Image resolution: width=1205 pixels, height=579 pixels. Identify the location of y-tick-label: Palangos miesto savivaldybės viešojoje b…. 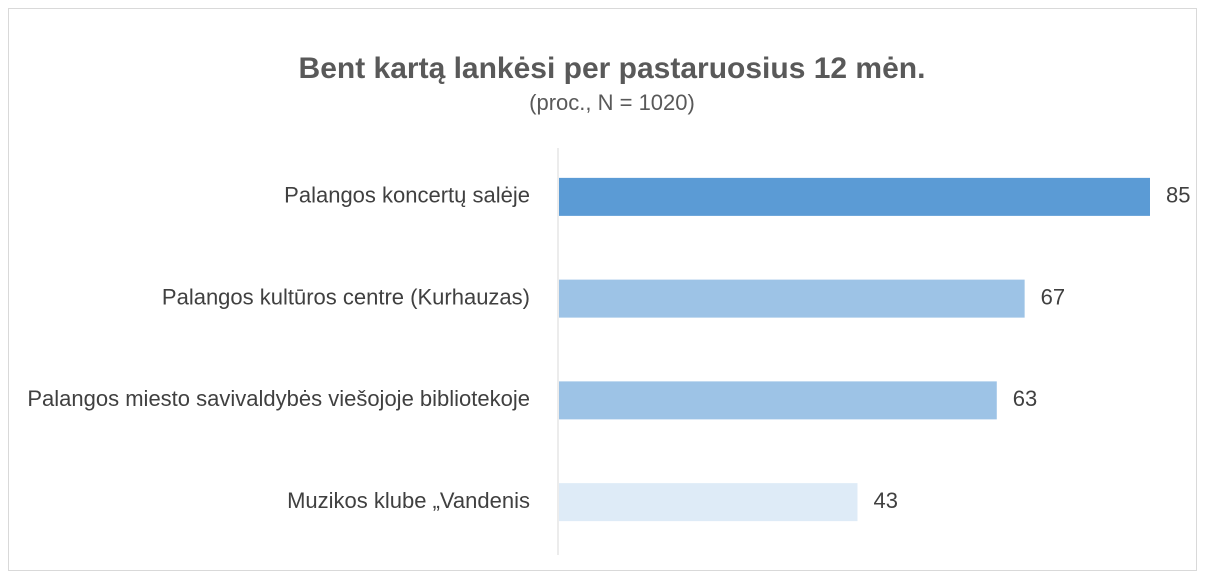
(278, 398).